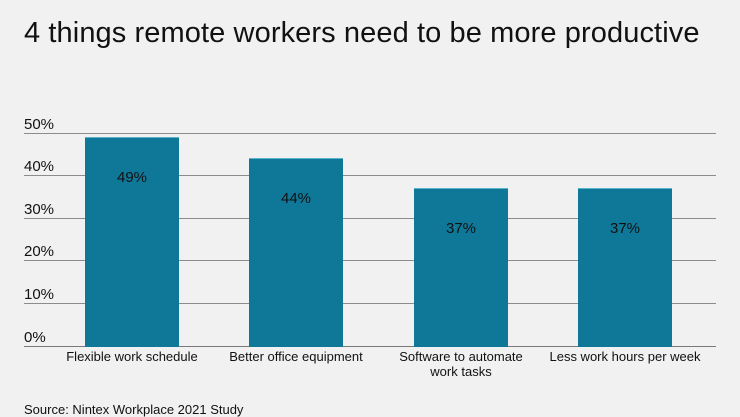  What do you see at coordinates (39, 251) in the screenshot?
I see `y-tick-label: 20%` at bounding box center [39, 251].